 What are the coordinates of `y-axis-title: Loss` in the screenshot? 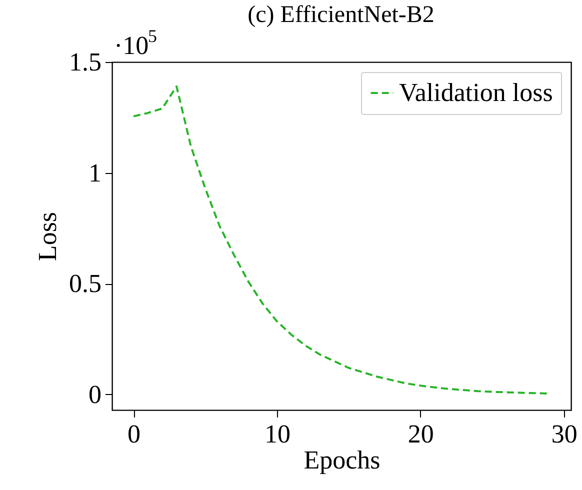 It's located at (47, 237).